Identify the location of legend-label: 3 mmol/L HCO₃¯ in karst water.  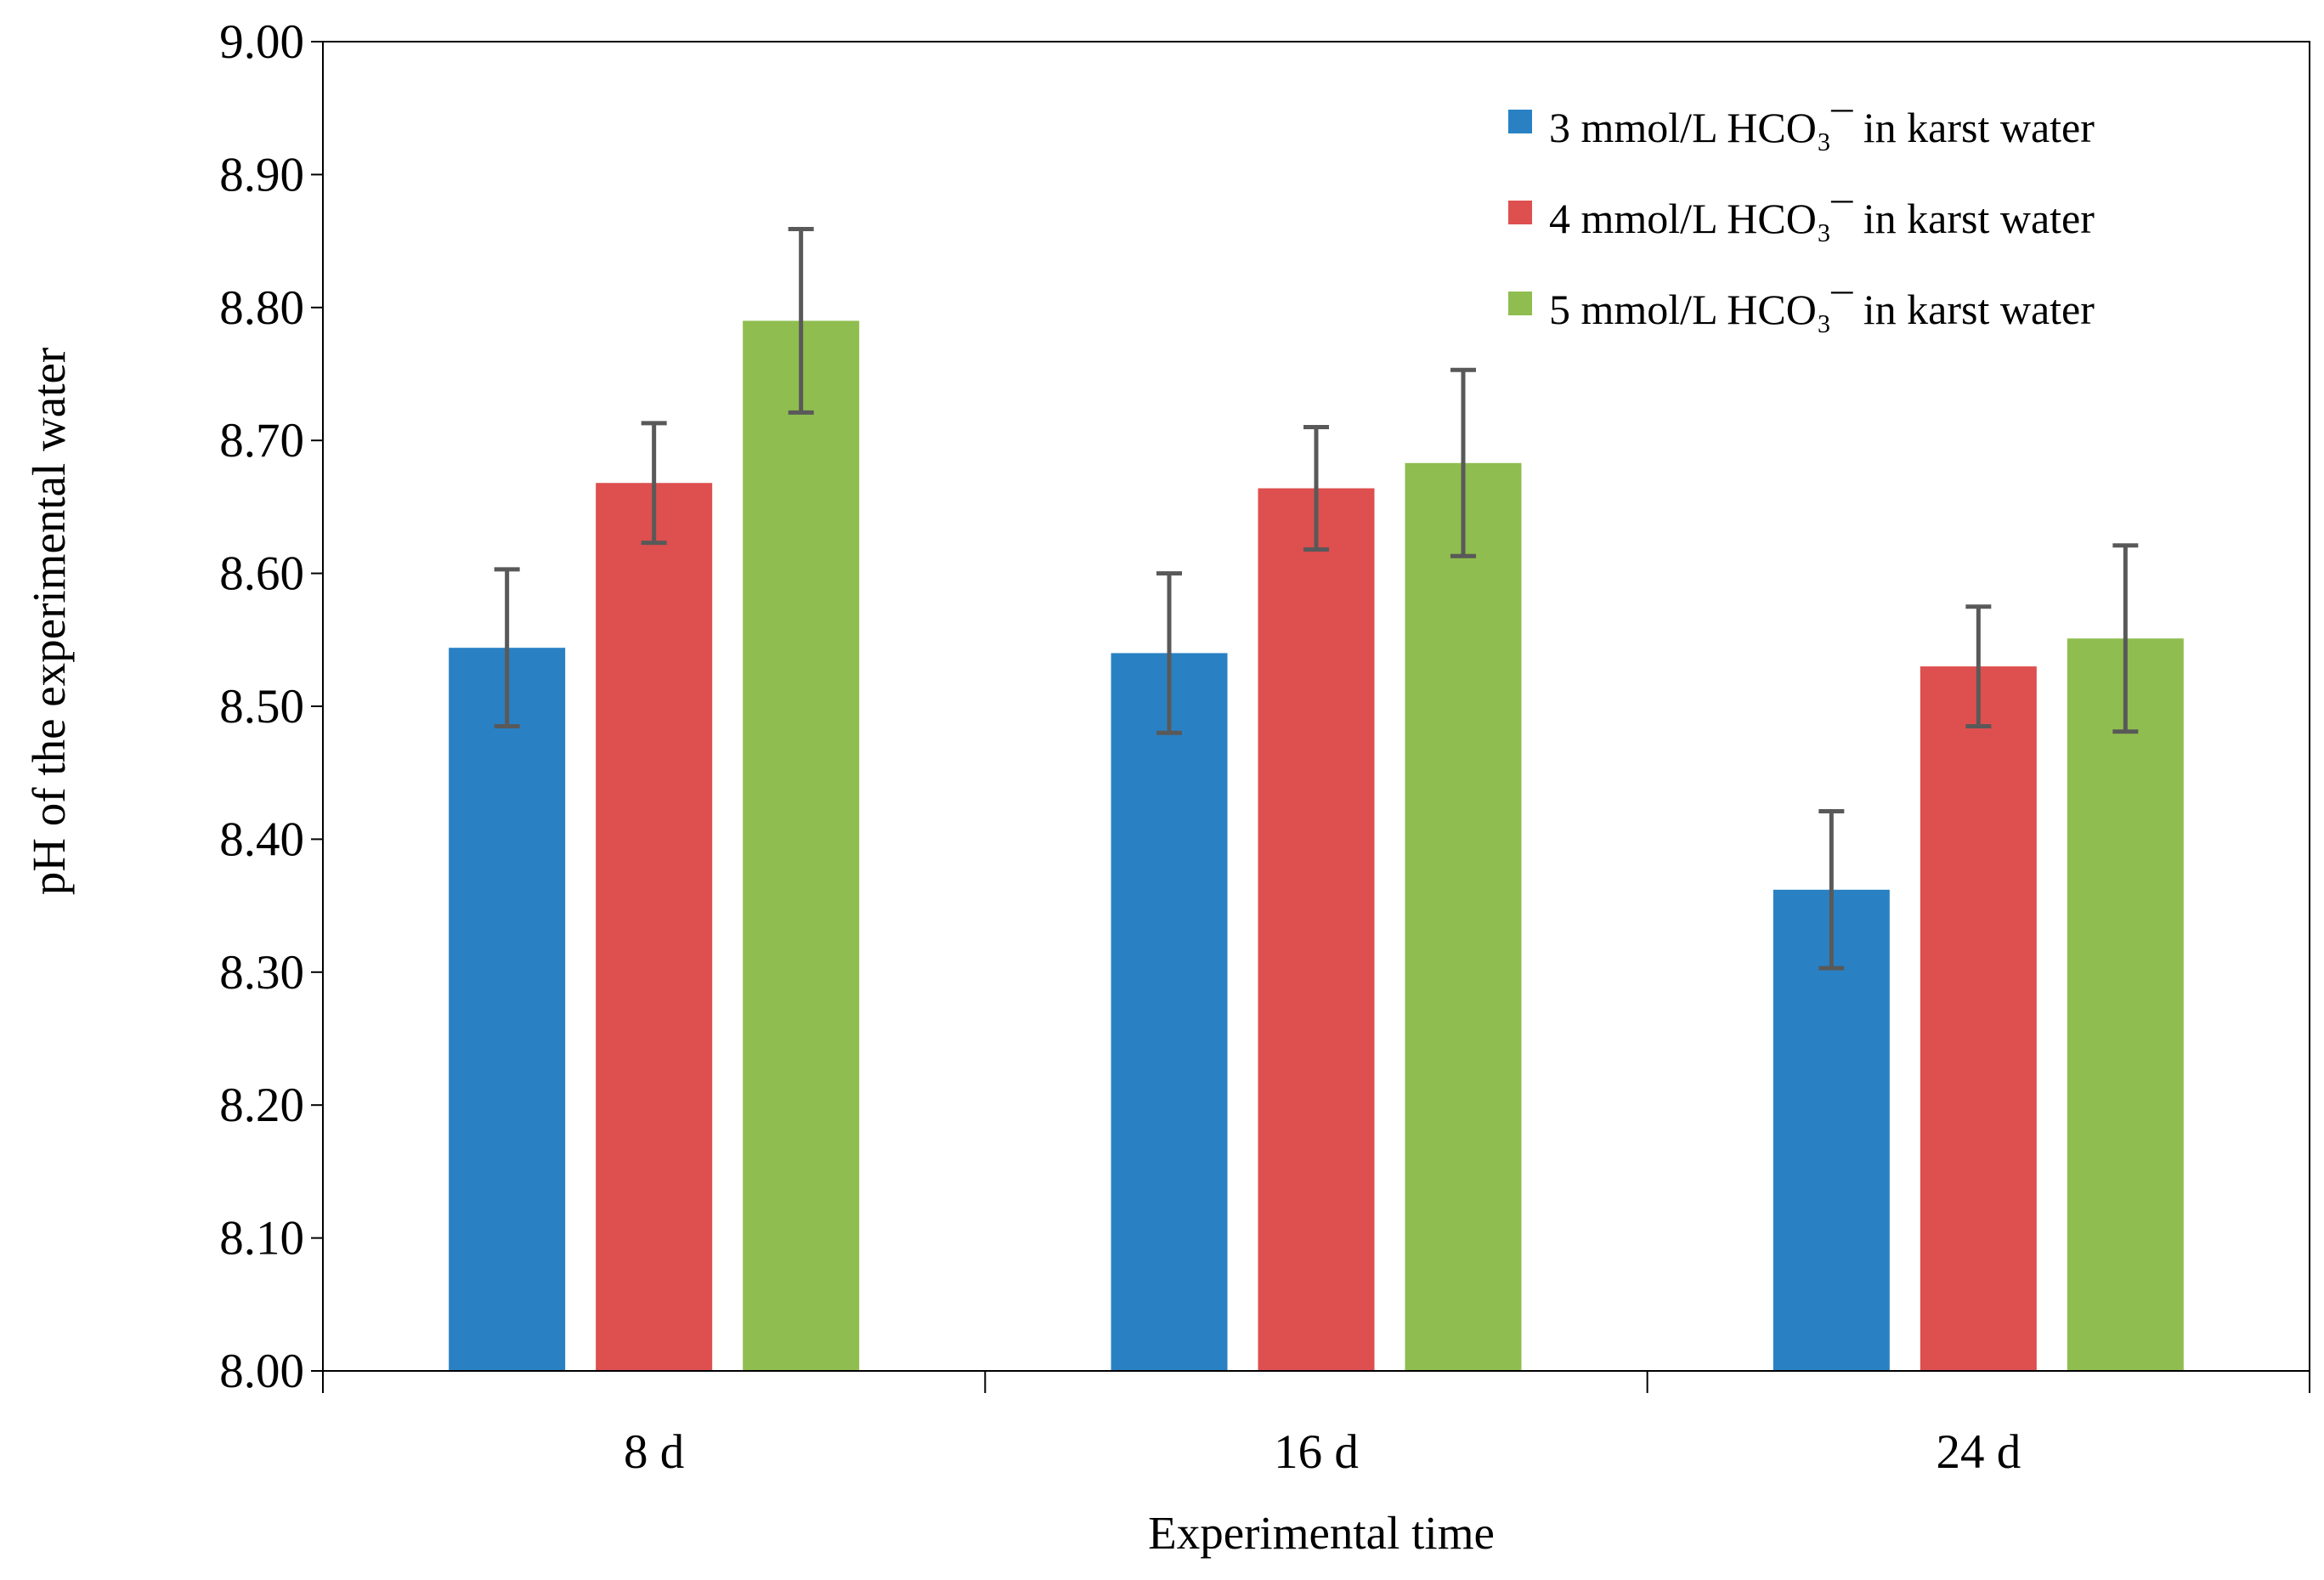
(1822, 127).